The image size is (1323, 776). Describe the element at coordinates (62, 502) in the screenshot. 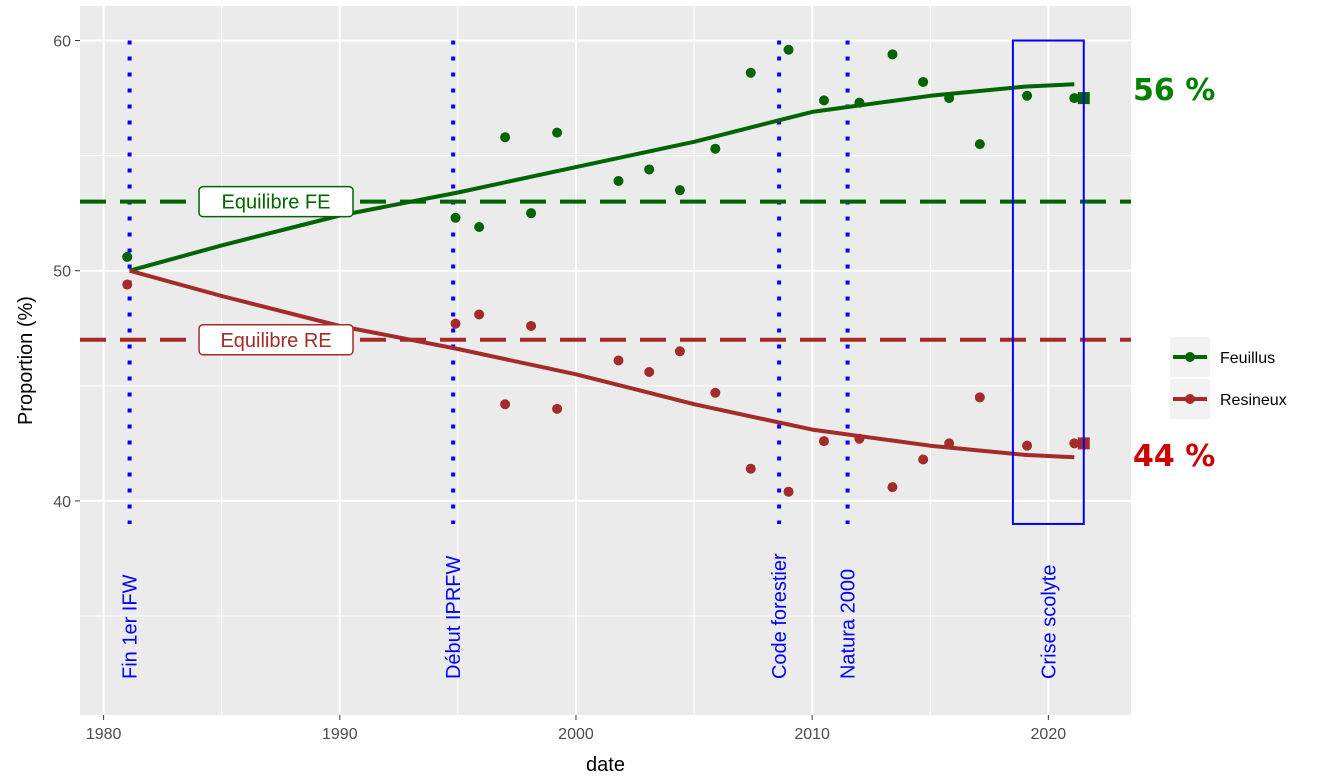

I see `y-tick-label: 40` at that location.